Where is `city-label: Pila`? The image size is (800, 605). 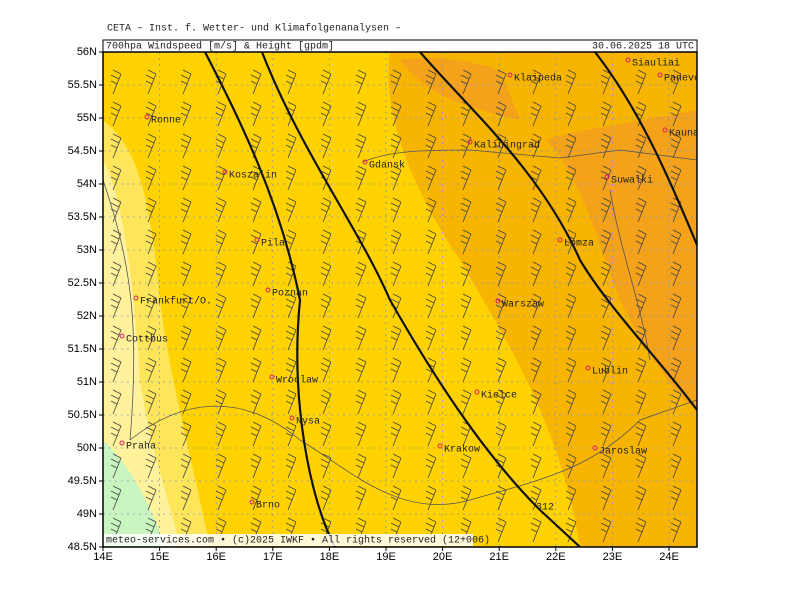 city-label: Pila is located at coordinates (273, 244).